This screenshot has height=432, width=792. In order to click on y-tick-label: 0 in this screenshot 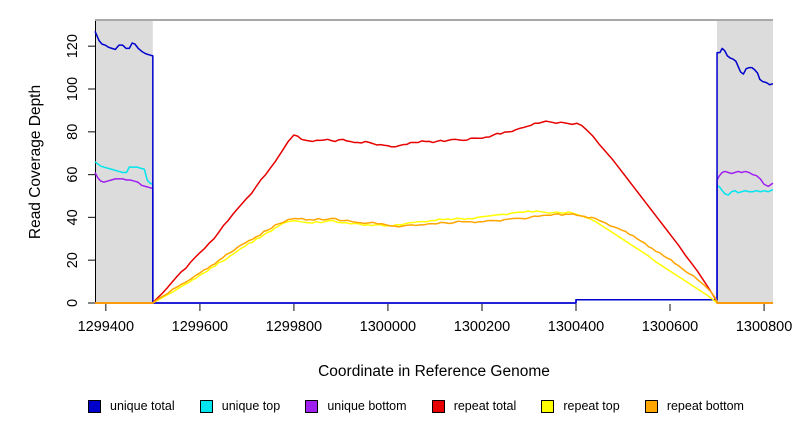, I will do `click(73, 303)`.